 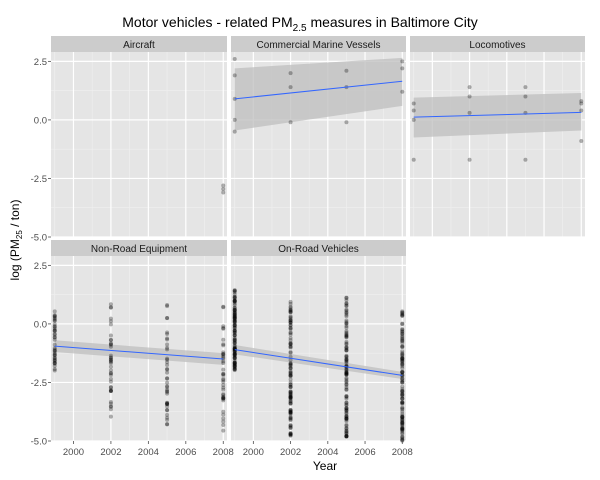 I want to click on y-tick-label: 0.0, so click(x=40, y=324).